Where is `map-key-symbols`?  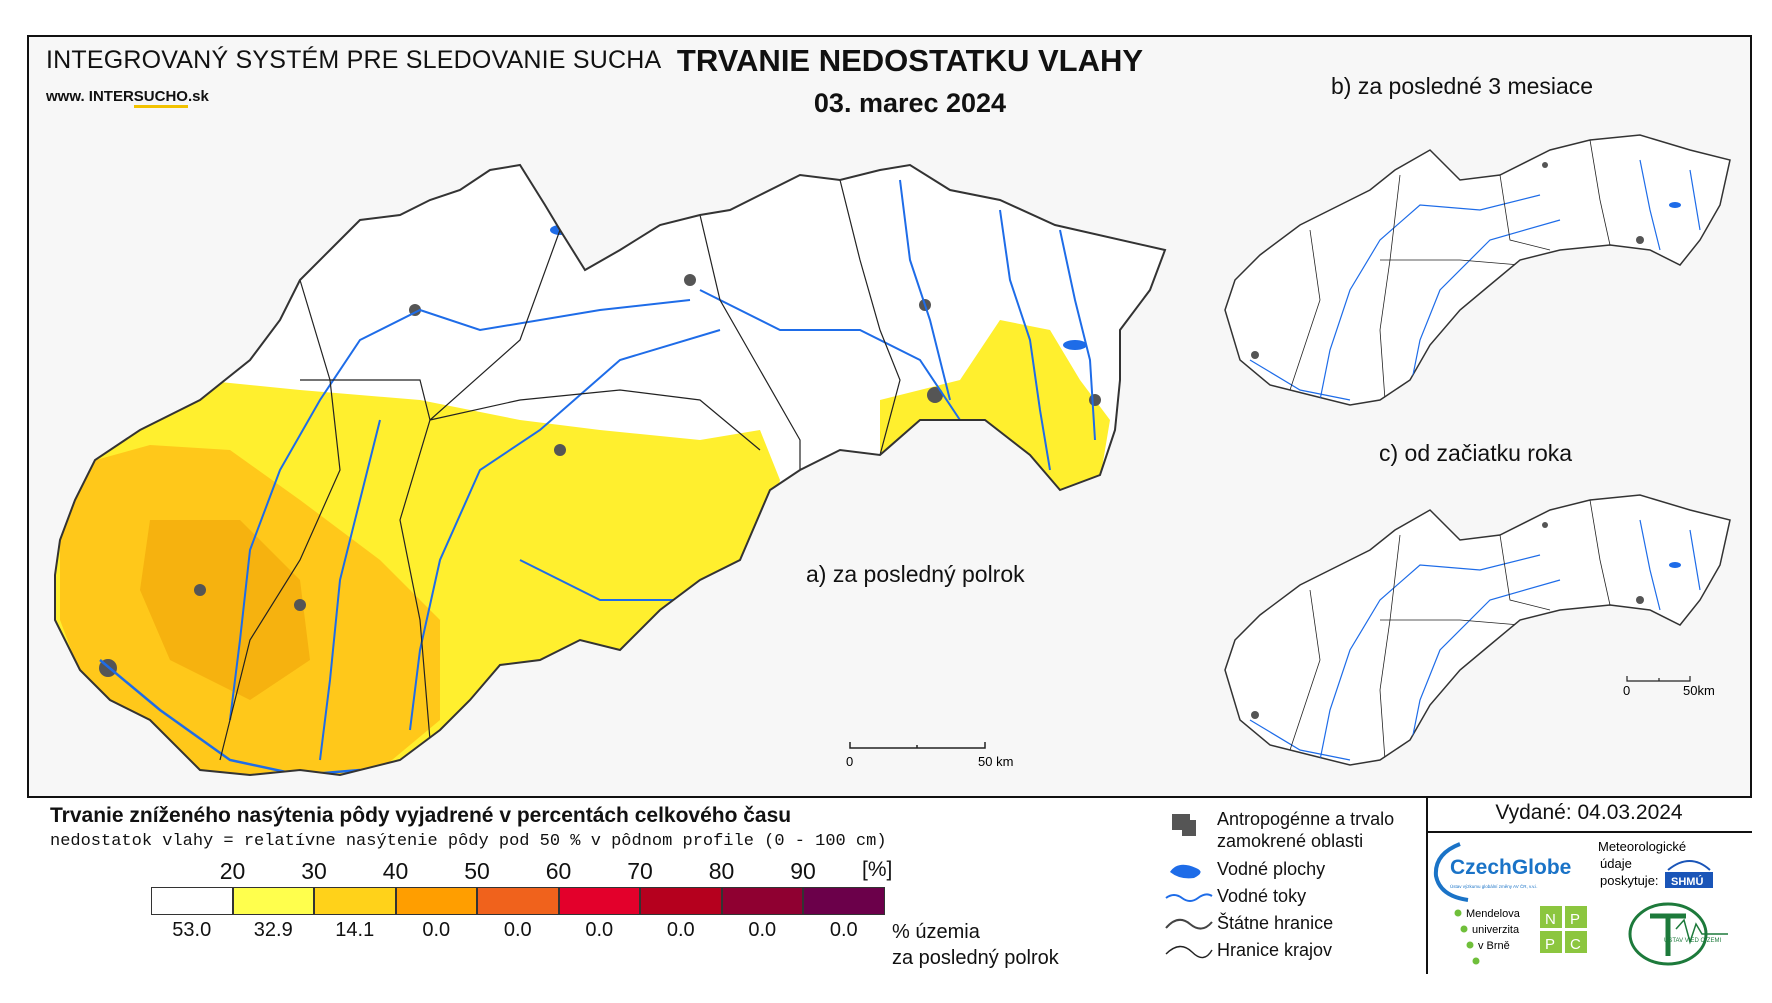 map-key-symbols is located at coordinates (1189, 886).